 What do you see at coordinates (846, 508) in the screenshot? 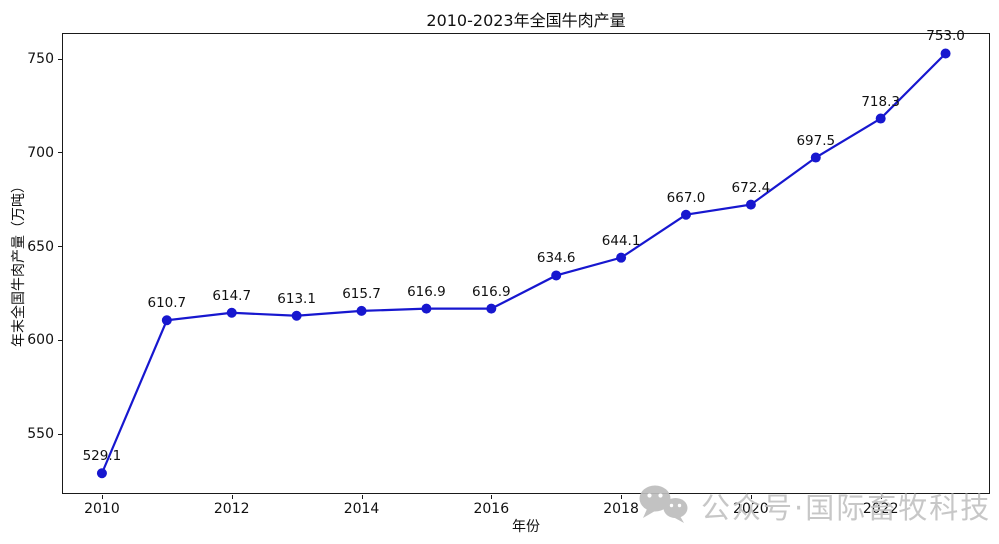
I see `watermark-text: 公众号·国际畜牧科技` at bounding box center [846, 508].